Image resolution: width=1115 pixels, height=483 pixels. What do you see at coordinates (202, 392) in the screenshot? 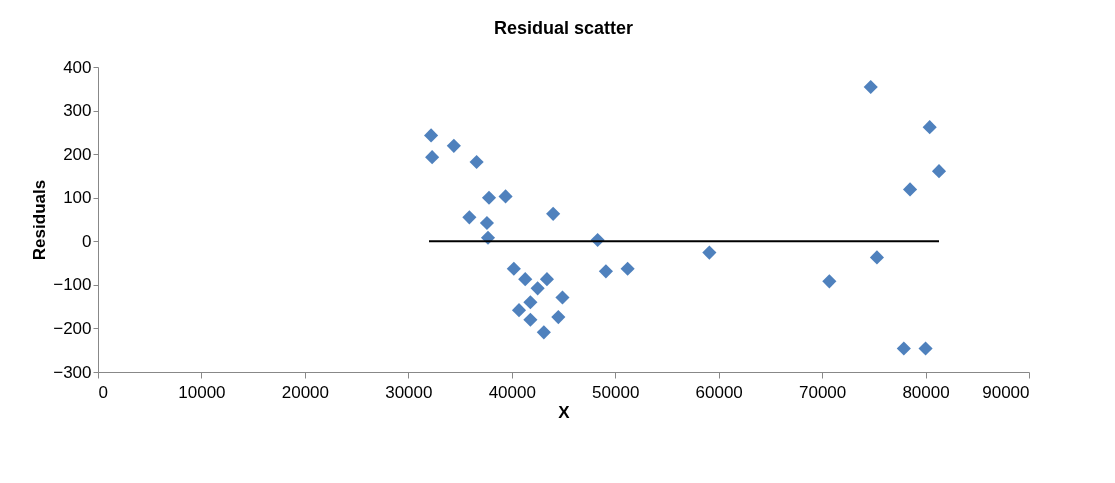
I see `x-tick-label: 10000` at bounding box center [202, 392].